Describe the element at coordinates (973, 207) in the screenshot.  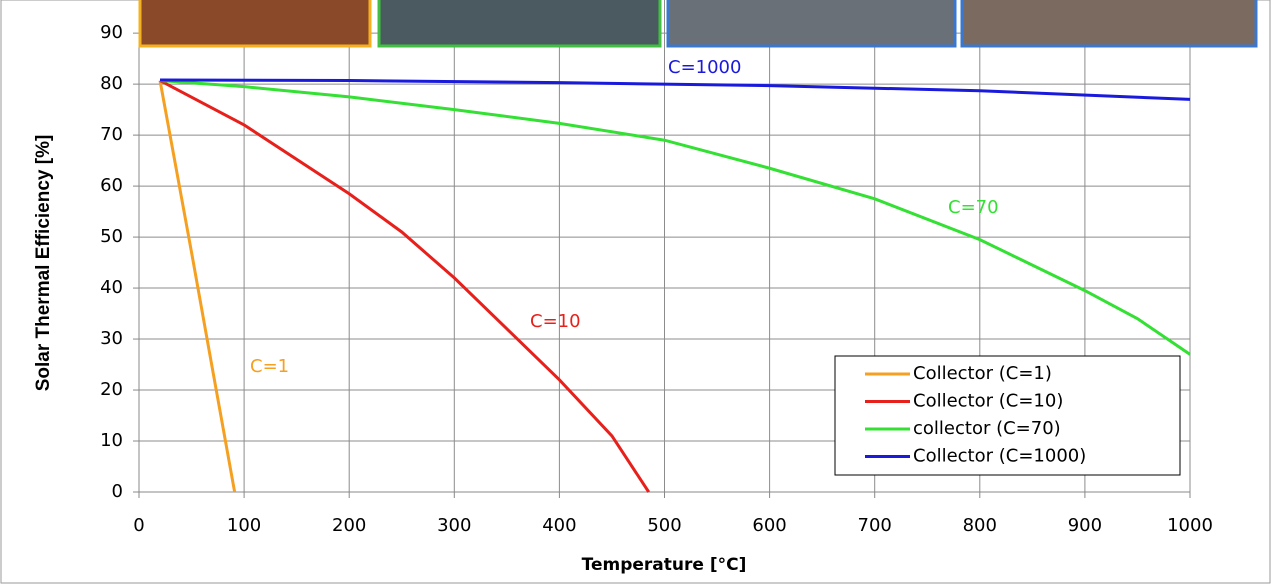
I see `annotation: C=70` at that location.